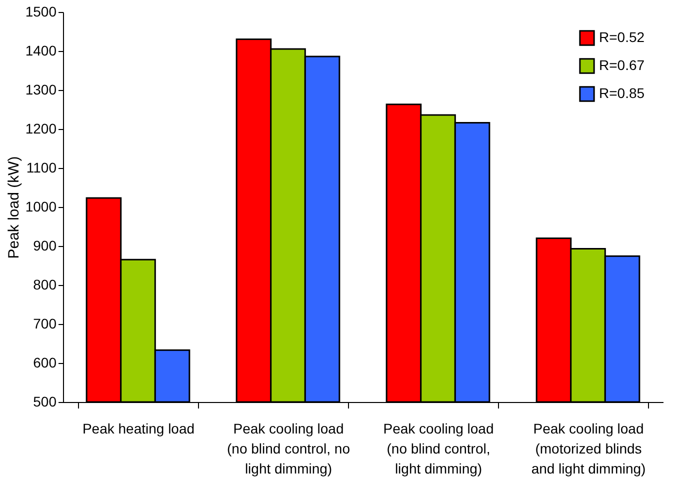  What do you see at coordinates (41, 50) in the screenshot?
I see `y-tick-label: 1400` at bounding box center [41, 50].